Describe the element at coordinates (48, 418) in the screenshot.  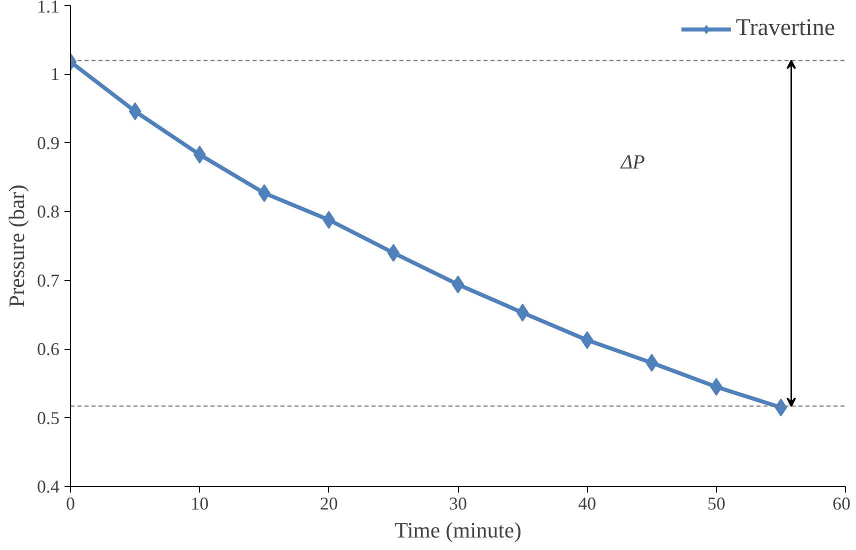
I see `y-tick-label: 0.5` at that location.